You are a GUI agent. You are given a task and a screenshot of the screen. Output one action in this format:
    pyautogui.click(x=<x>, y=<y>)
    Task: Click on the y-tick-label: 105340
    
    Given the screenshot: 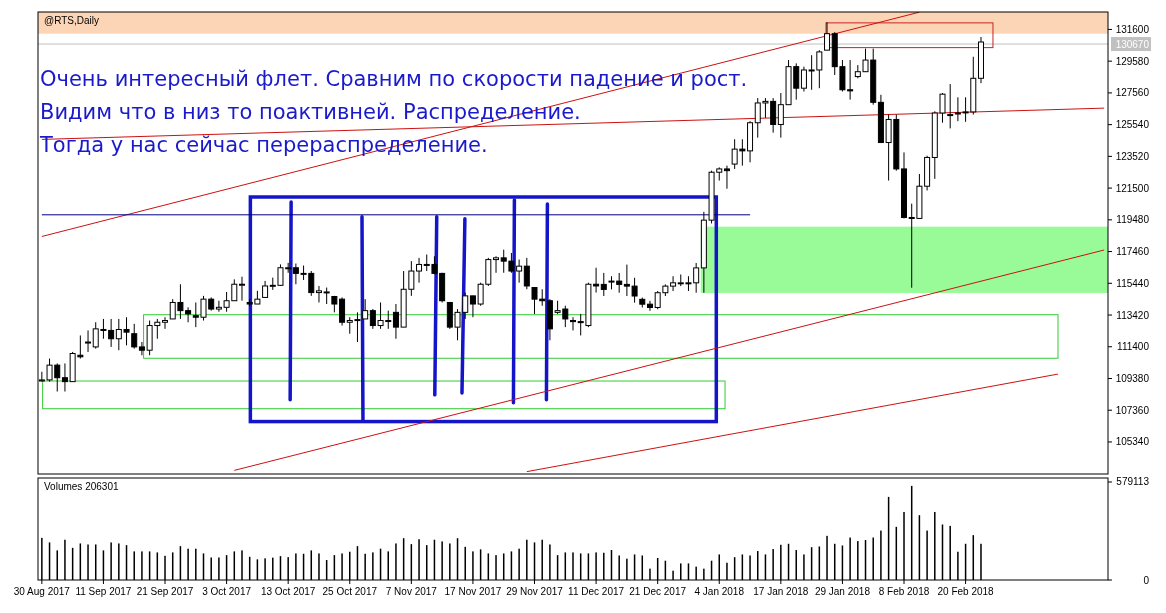 What is the action you would take?
    pyautogui.click(x=1132, y=442)
    